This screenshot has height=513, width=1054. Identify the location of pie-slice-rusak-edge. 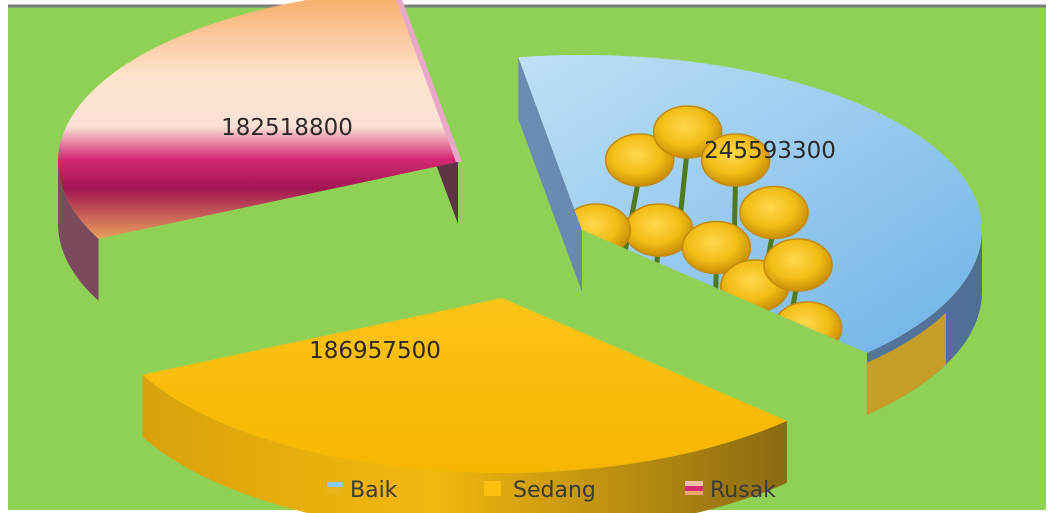
(429, 81).